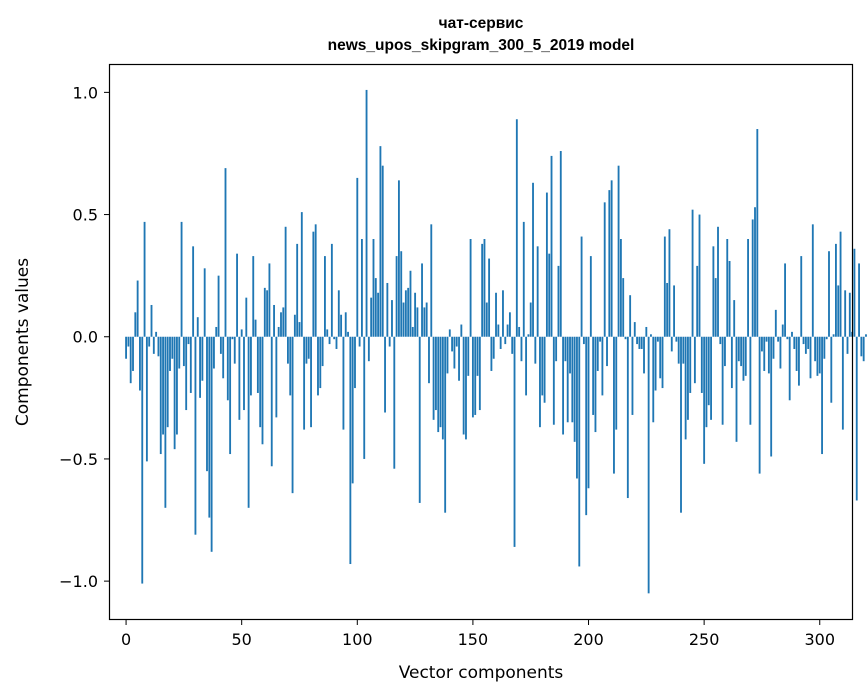 Image resolution: width=867 pixels, height=696 pixels. Describe the element at coordinates (478, 634) in the screenshot. I see `x-axis-ticks: 0 50 100 150 200 250 300` at that location.